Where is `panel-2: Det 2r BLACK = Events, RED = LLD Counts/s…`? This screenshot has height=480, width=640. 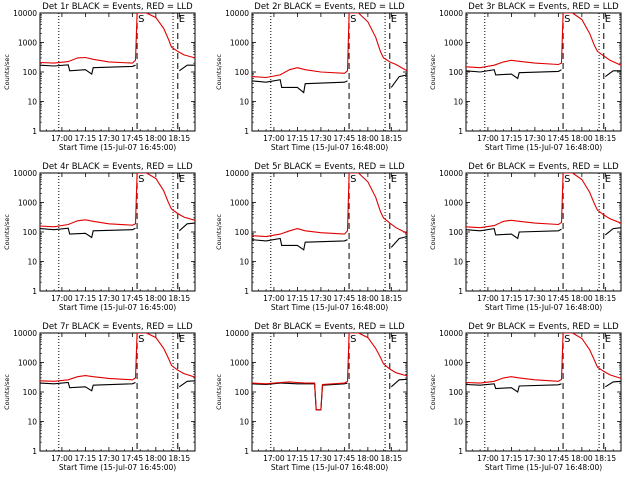 panel-2: Det 2r BLACK = Events, RED = LLD Counts/s… is located at coordinates (311, 77).